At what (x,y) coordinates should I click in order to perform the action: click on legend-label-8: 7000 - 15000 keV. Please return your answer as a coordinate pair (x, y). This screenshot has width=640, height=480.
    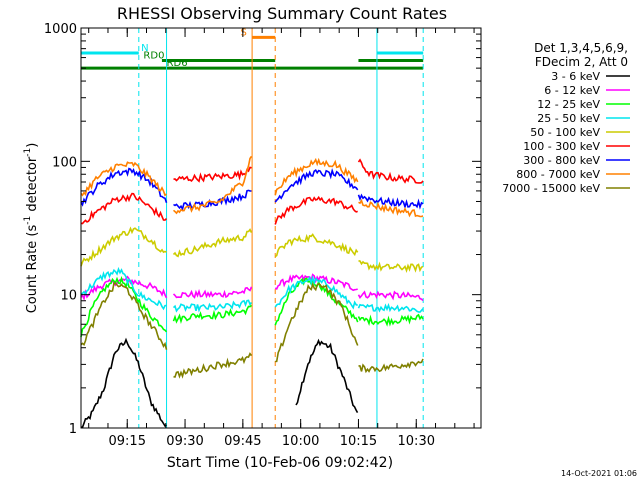
    Looking at the image, I should click on (551, 188).